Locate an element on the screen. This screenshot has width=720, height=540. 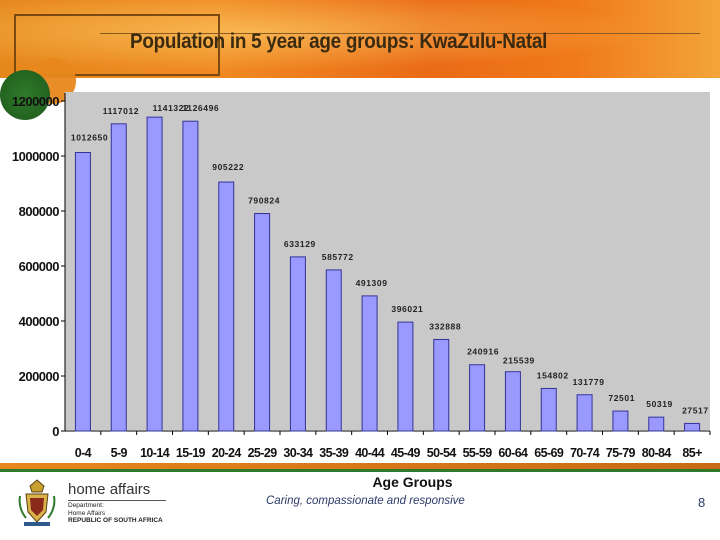
header-banner is located at coordinates (360, 39).